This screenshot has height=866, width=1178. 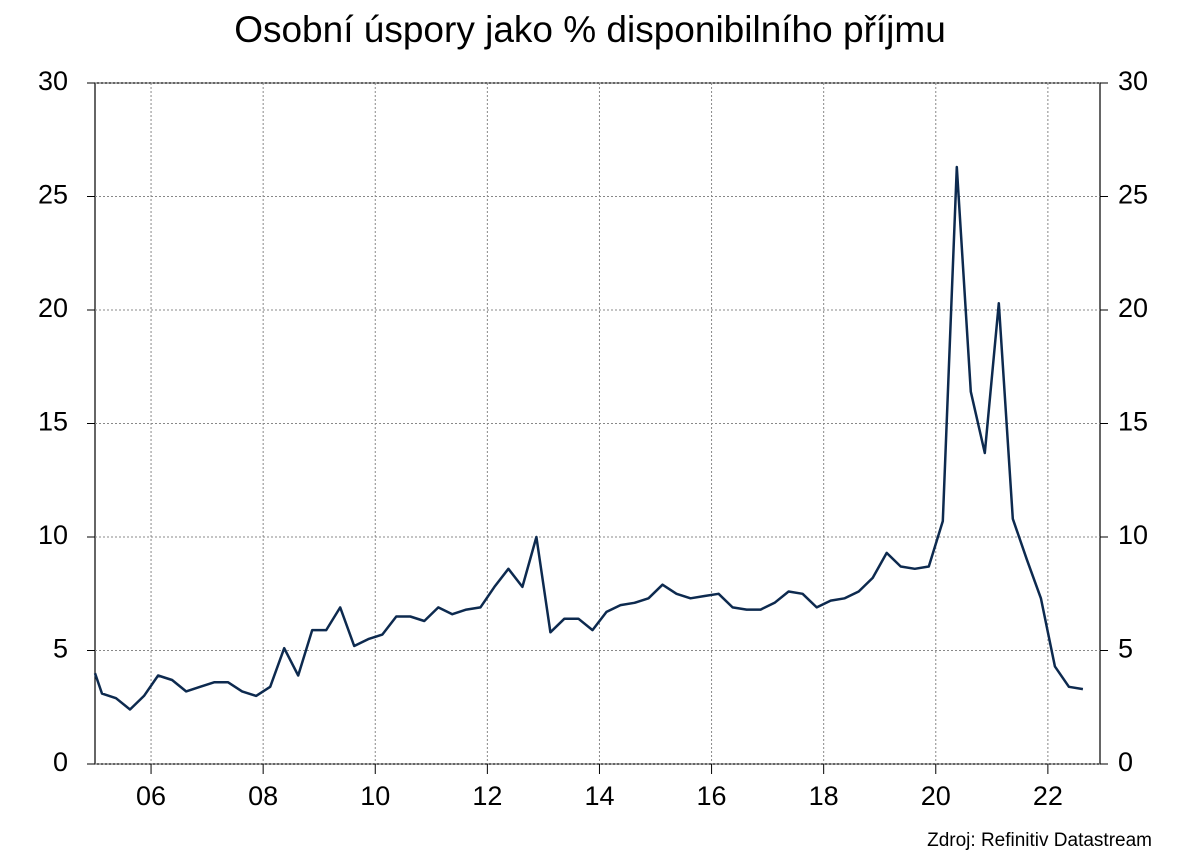 What do you see at coordinates (53, 422) in the screenshot?
I see `y-tick-label: 15` at bounding box center [53, 422].